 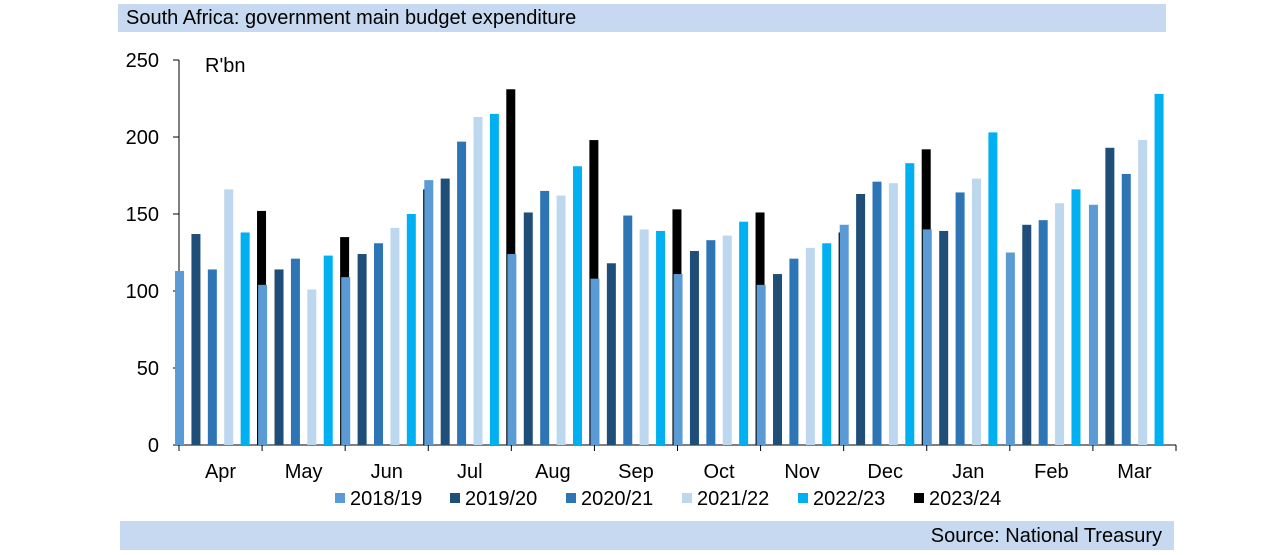 What do you see at coordinates (553, 472) in the screenshot?
I see `x-tick-label: Aug` at bounding box center [553, 472].